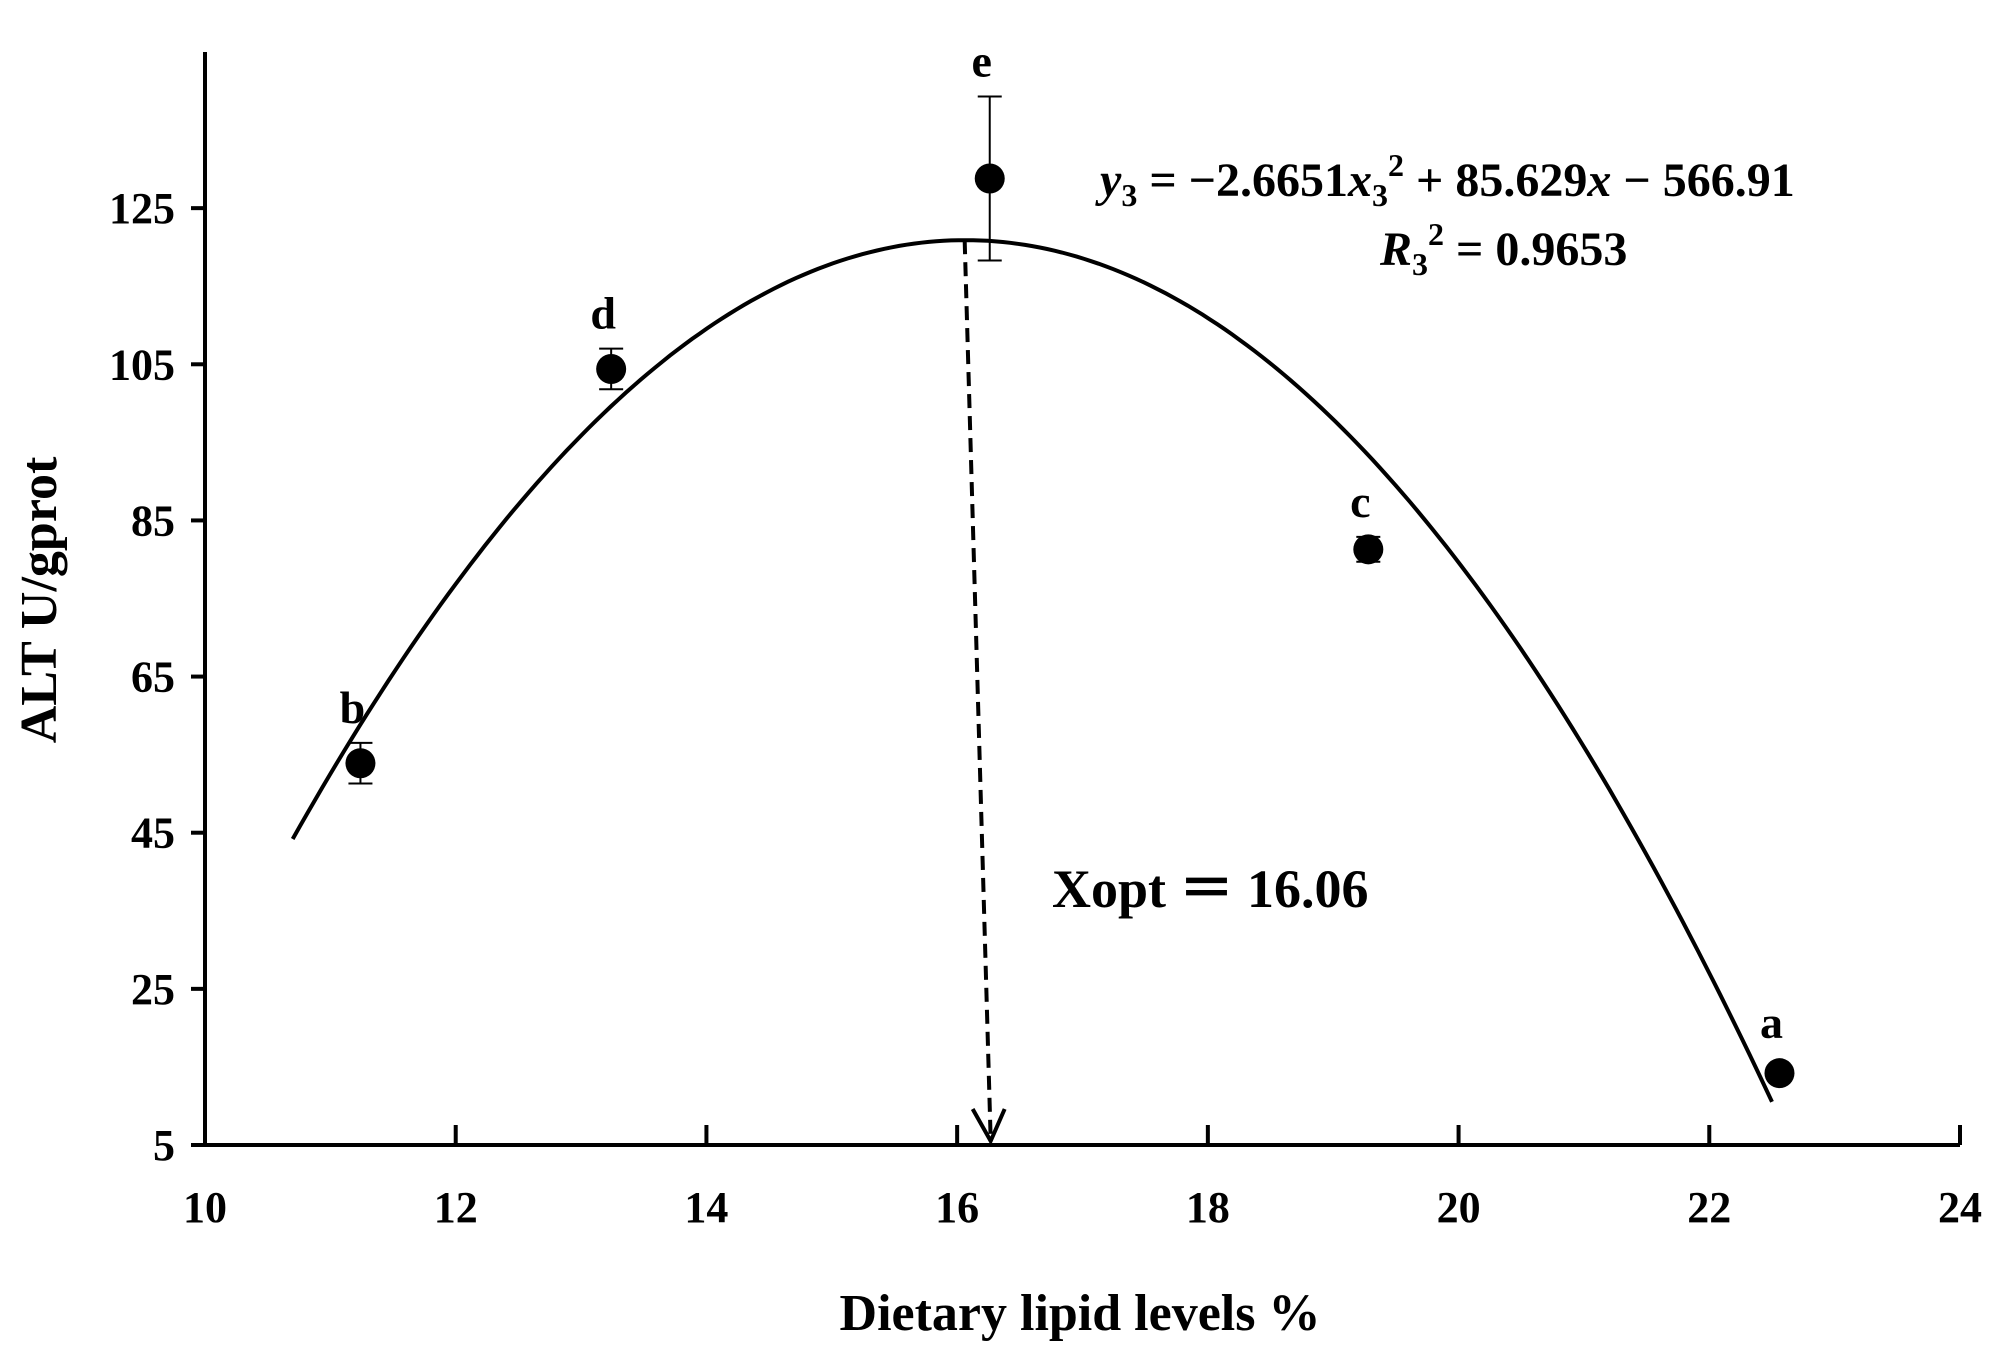  What do you see at coordinates (1445, 180) in the screenshot?
I see `fit-equation: y3 = −2.6651x32 + 85.629x − 566.91` at bounding box center [1445, 180].